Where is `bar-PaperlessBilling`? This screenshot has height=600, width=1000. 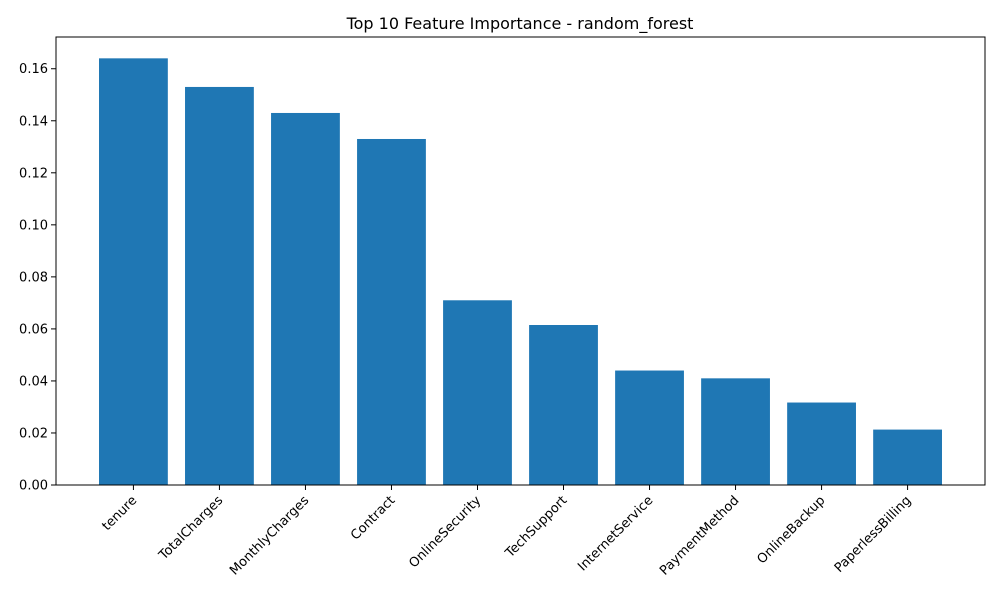
bar-PaperlessBilling is located at coordinates (907, 457).